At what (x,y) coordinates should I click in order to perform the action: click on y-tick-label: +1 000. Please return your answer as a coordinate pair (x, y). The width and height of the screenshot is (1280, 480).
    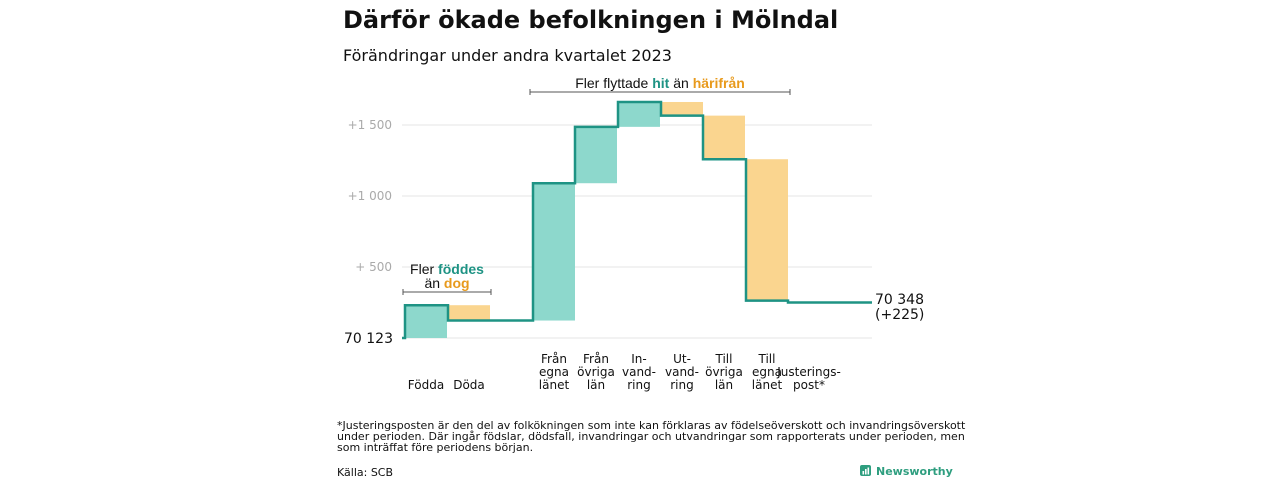
    Looking at the image, I should click on (370, 196).